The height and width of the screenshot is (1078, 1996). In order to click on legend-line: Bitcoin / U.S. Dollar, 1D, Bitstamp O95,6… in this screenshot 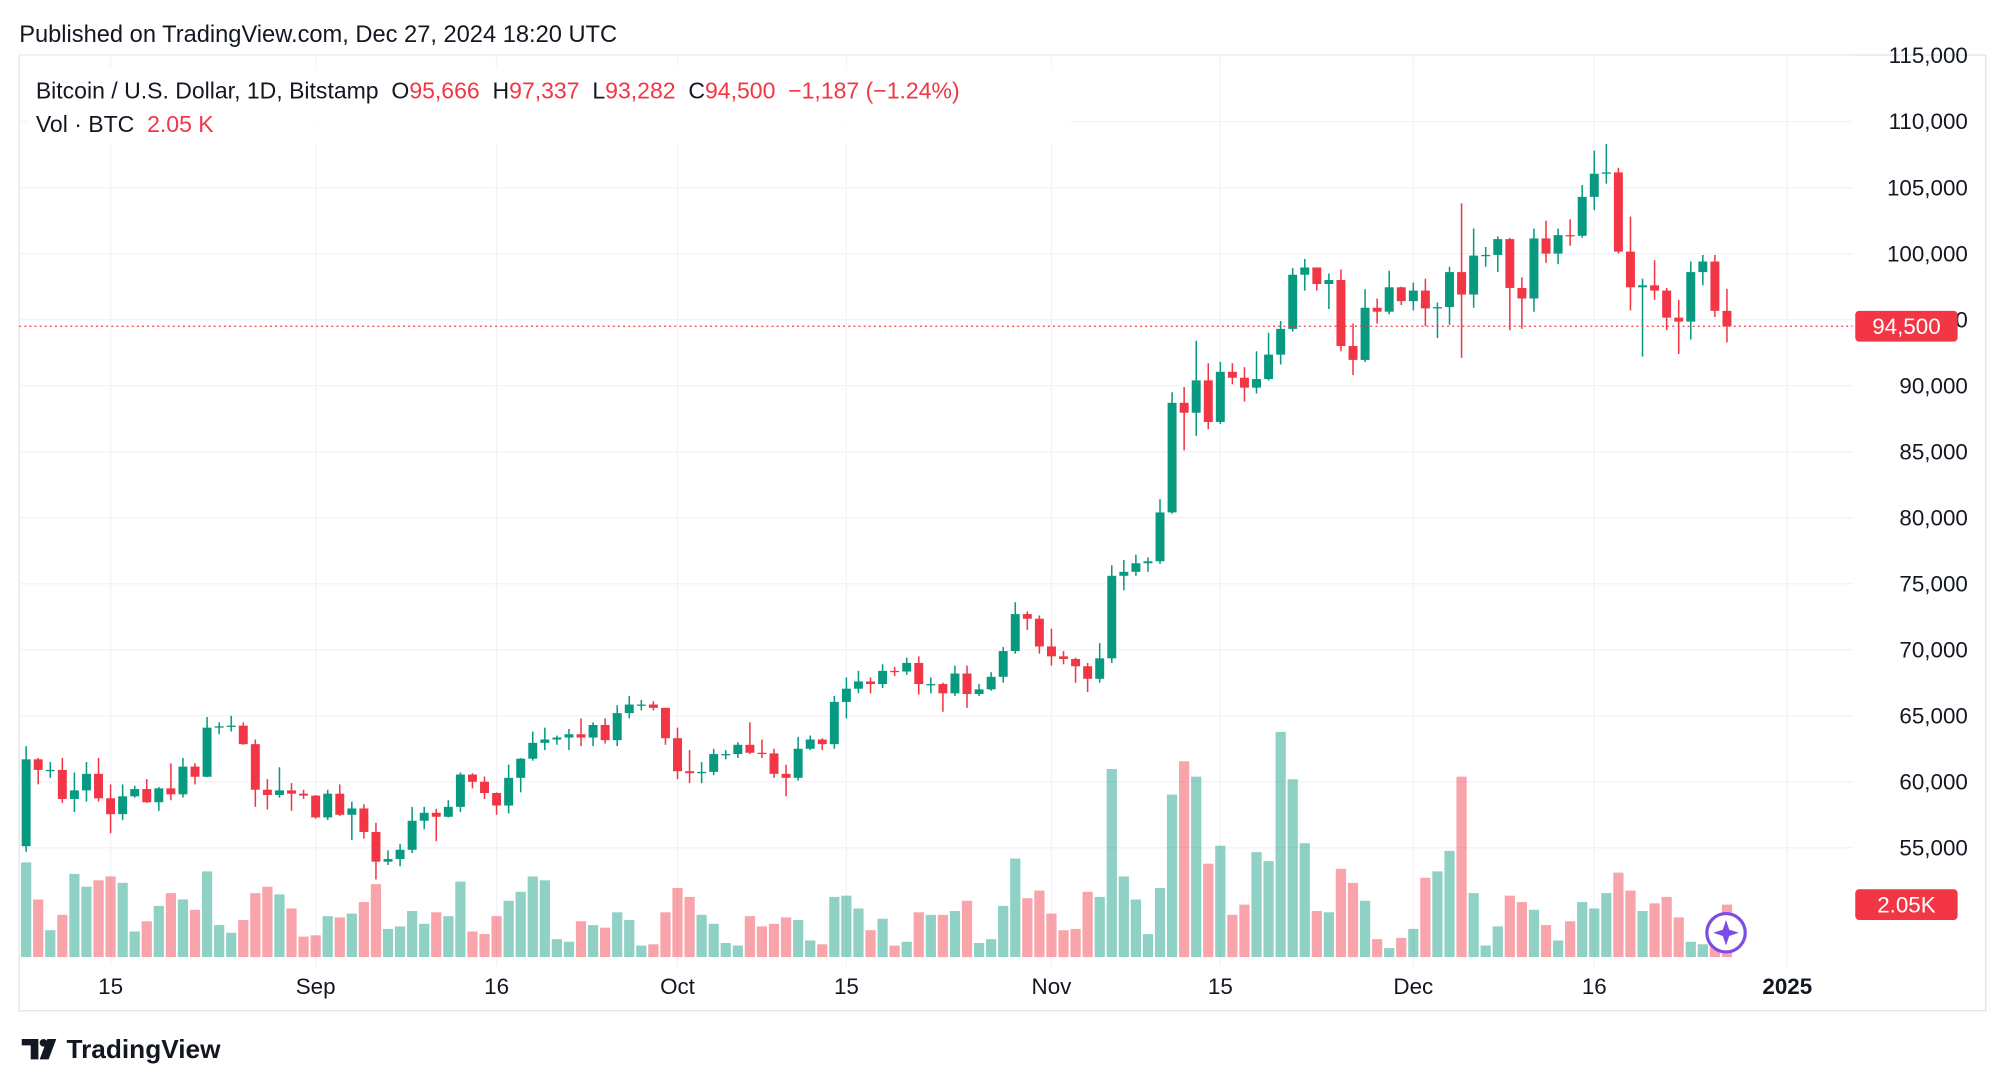, I will do `click(498, 91)`.